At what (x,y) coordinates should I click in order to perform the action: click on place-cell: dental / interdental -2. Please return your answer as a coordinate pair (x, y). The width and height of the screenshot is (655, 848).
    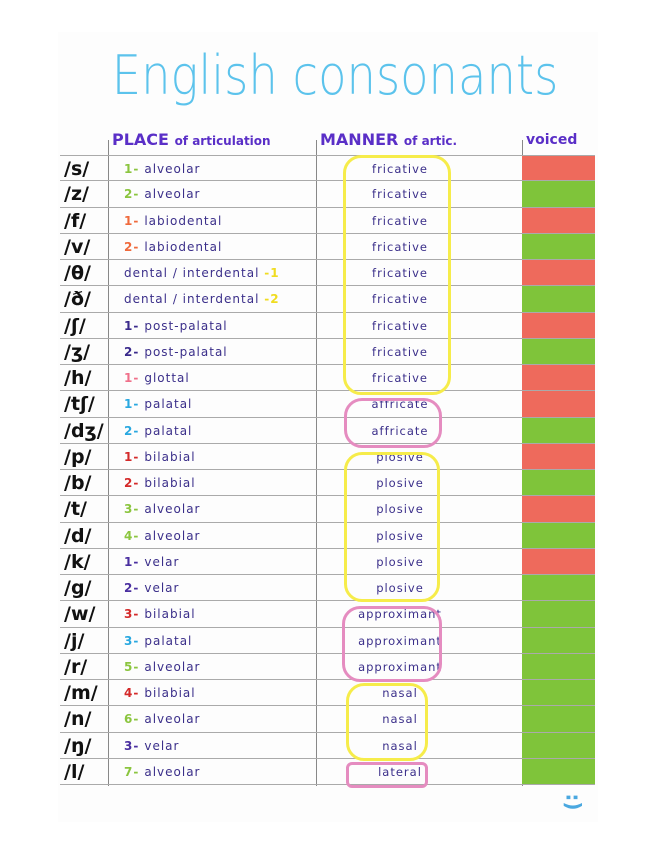
    Looking at the image, I should click on (204, 299).